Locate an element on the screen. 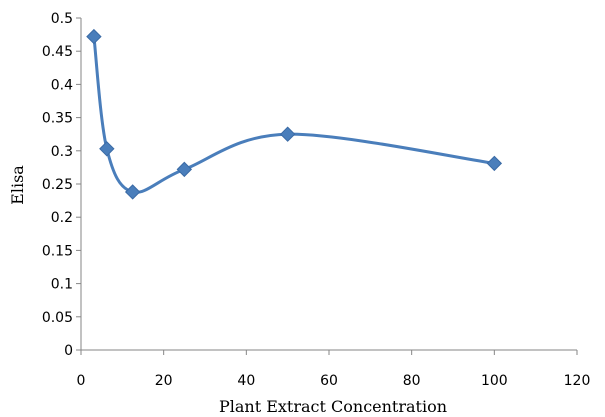 This screenshot has width=605, height=417. x-tick-label: 80 is located at coordinates (412, 381).